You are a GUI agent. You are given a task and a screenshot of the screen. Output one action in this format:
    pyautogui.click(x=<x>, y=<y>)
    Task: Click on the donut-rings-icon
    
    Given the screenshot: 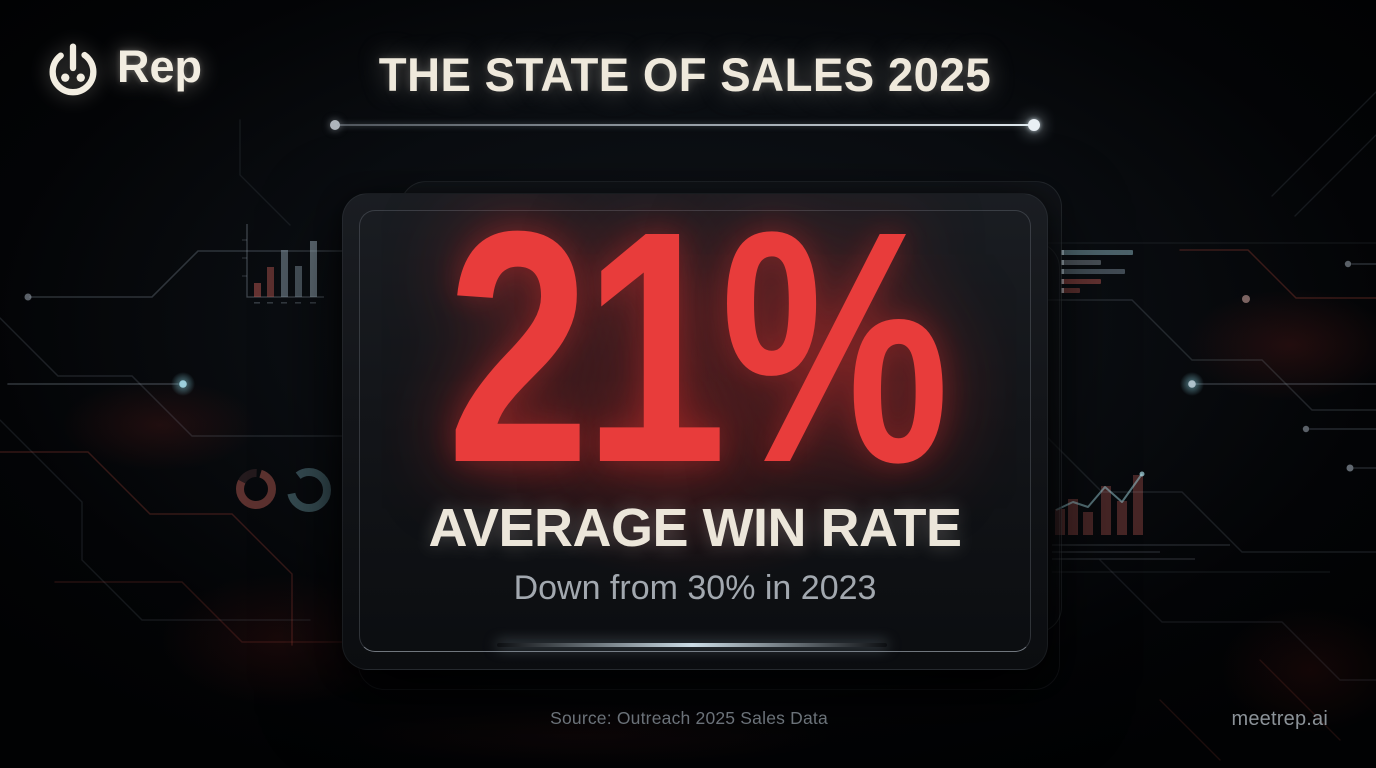 What is the action you would take?
    pyautogui.click(x=283, y=490)
    